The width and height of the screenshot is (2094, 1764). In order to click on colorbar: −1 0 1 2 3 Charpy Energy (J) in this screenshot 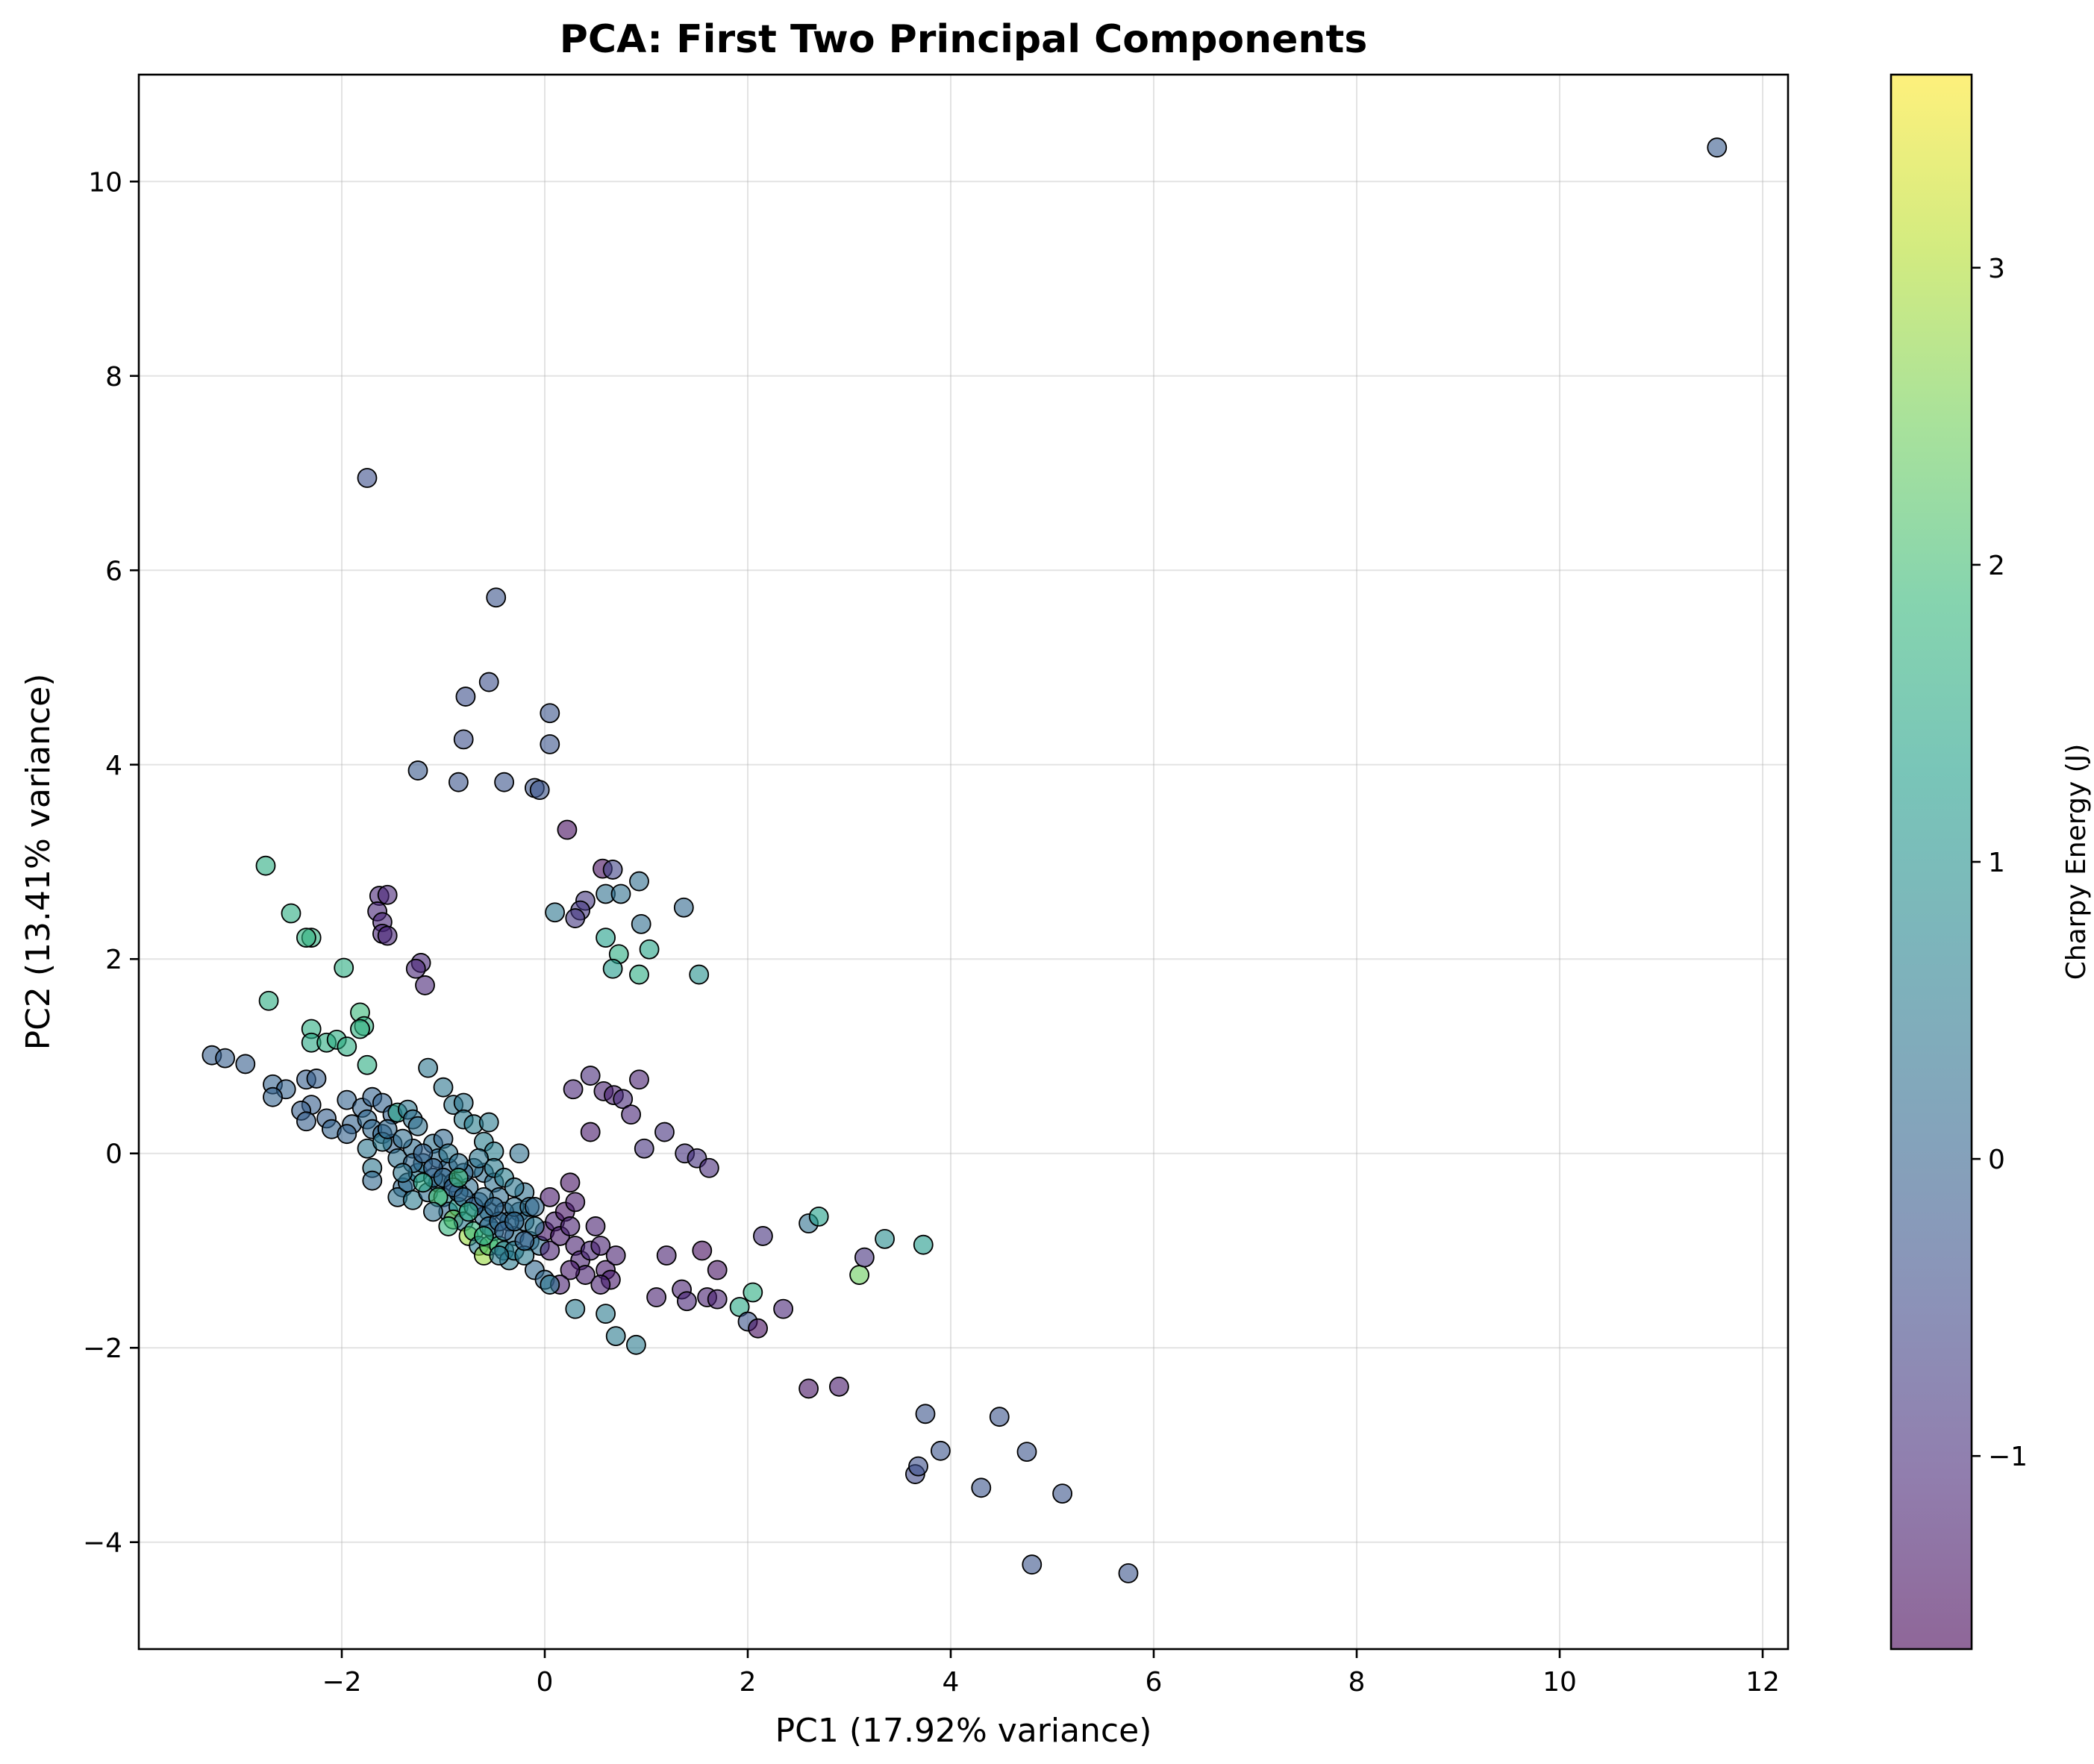, I will do `click(1991, 862)`.